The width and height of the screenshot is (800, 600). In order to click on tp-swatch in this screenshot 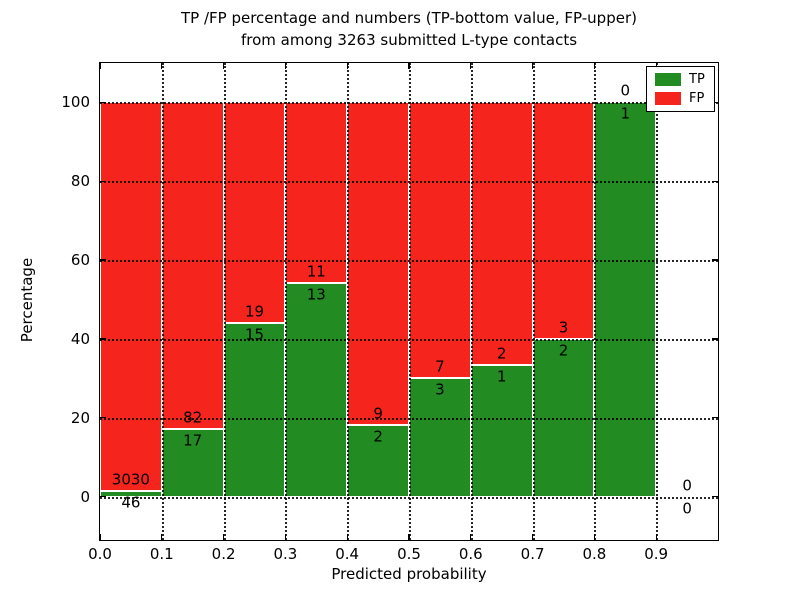, I will do `click(668, 79)`.